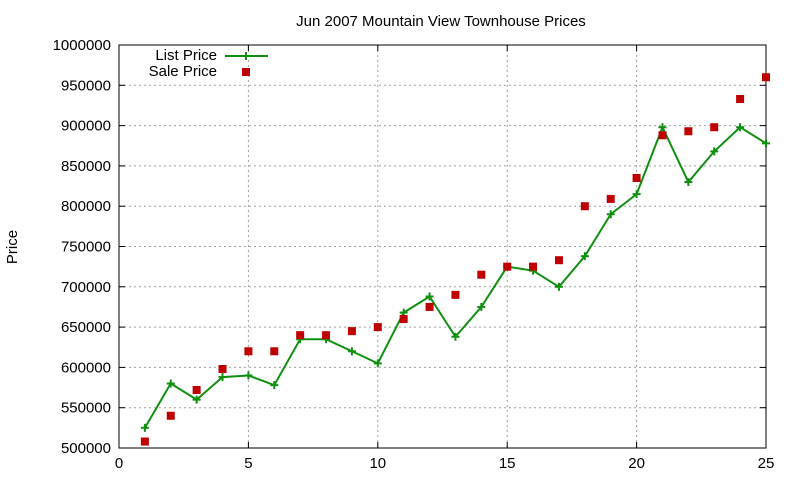  What do you see at coordinates (86, 85) in the screenshot?
I see `y-tick-label: 950000` at bounding box center [86, 85].